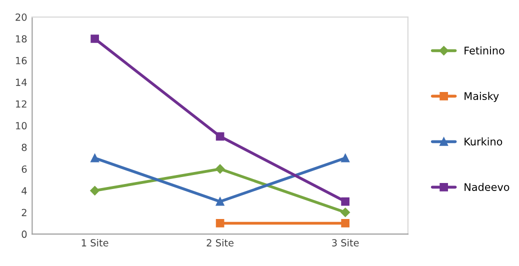 This screenshot has width=519, height=266. What do you see at coordinates (345, 242) in the screenshot?
I see `x-tick-label: 3 Site` at bounding box center [345, 242].